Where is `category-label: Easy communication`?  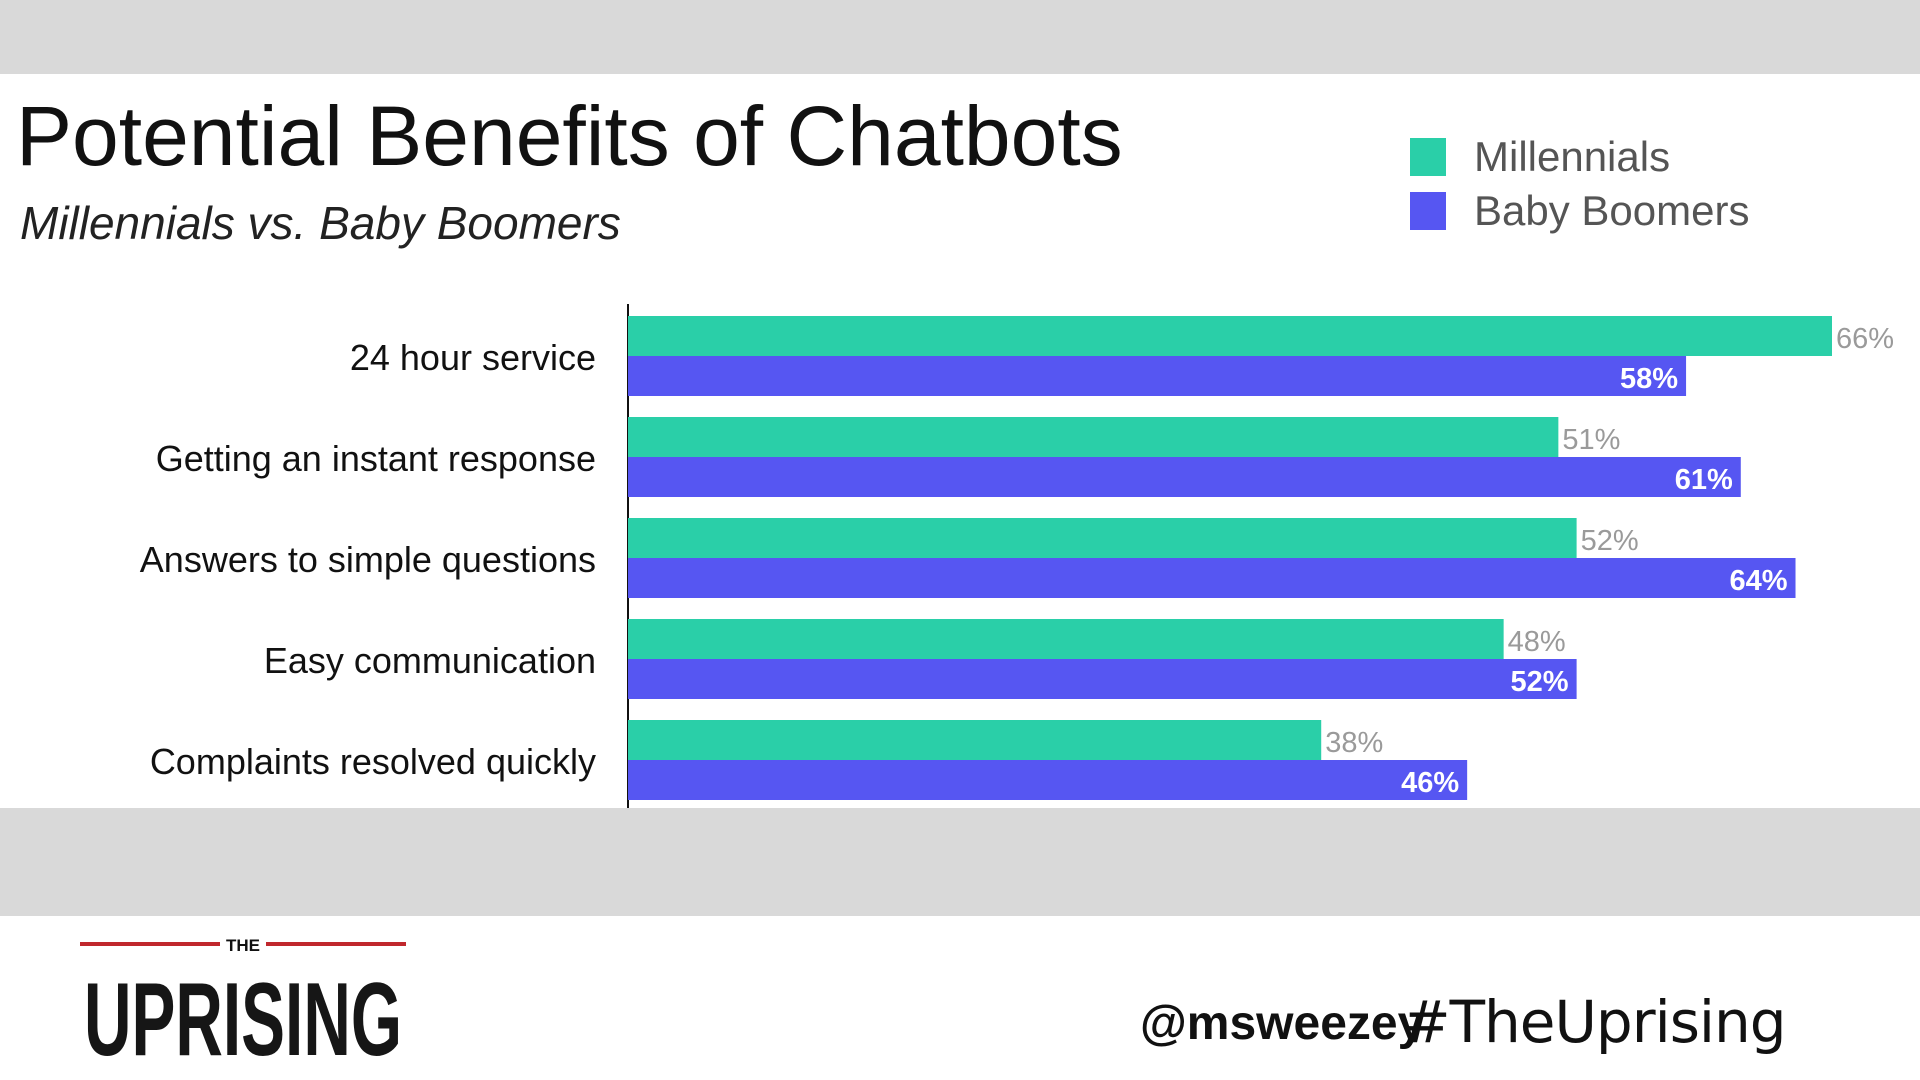 category-label: Easy communication is located at coordinates (430, 660).